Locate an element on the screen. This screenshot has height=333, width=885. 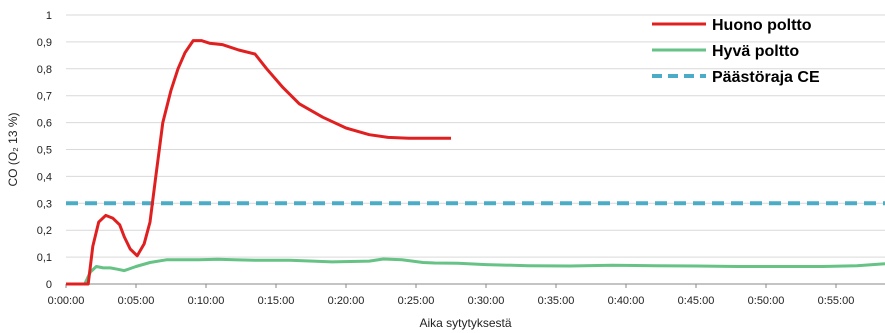
x-tick-label: 0:10:00 is located at coordinates (206, 301).